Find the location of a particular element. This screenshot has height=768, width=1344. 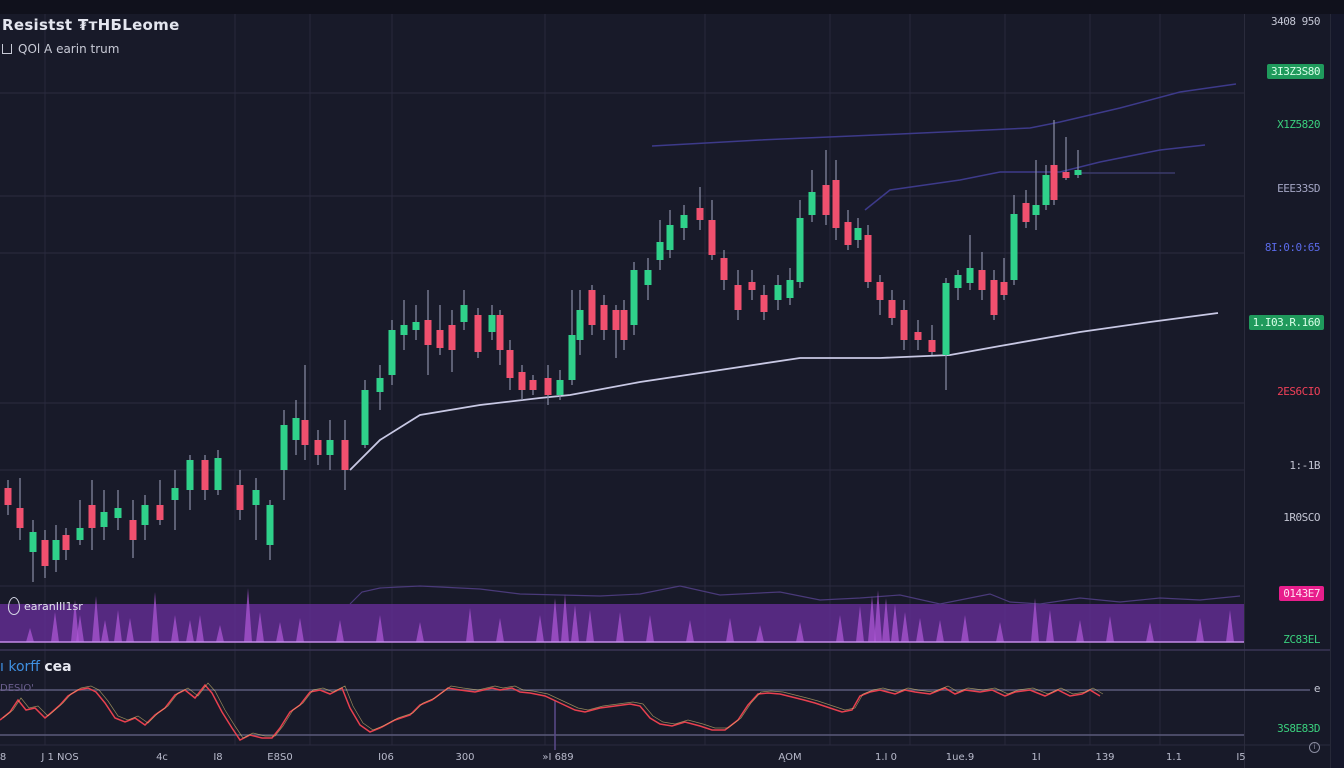

time-tick: »I 689 is located at coordinates (558, 757).